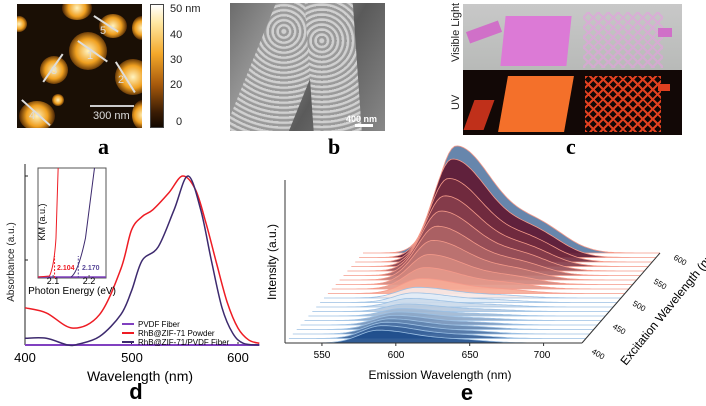  What do you see at coordinates (621, 298) in the screenshot?
I see `z-axis` at bounding box center [621, 298].